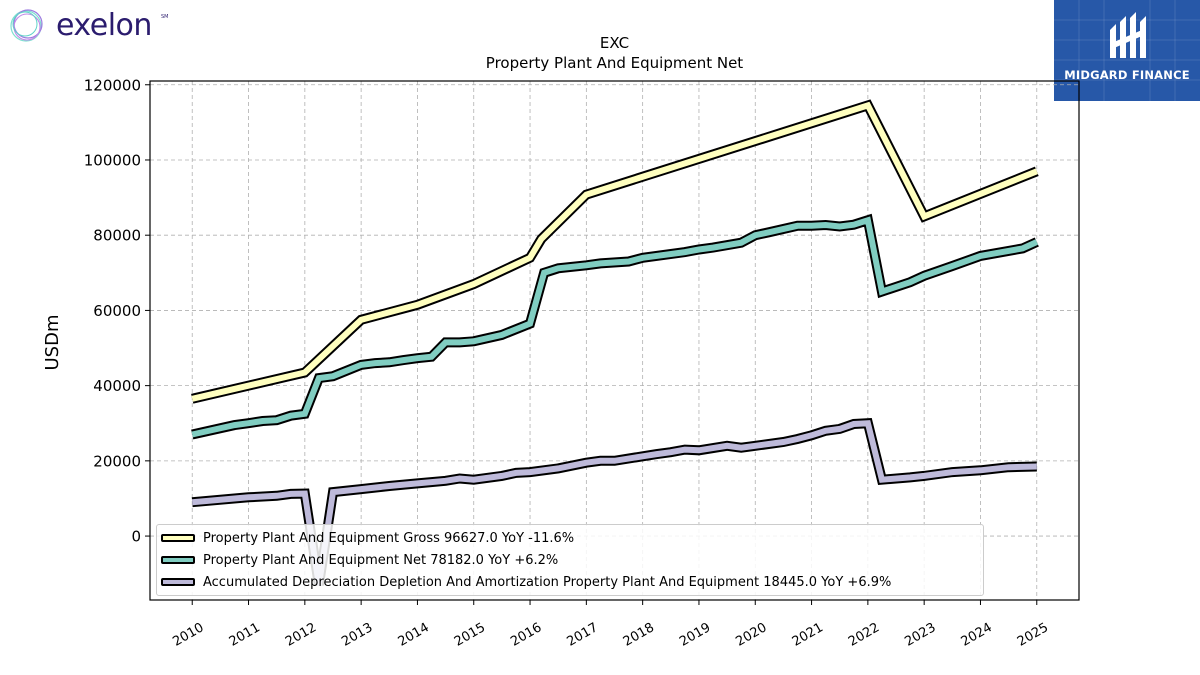 The image size is (1200, 675). I want to click on y-tick-label: 40000, so click(117, 386).